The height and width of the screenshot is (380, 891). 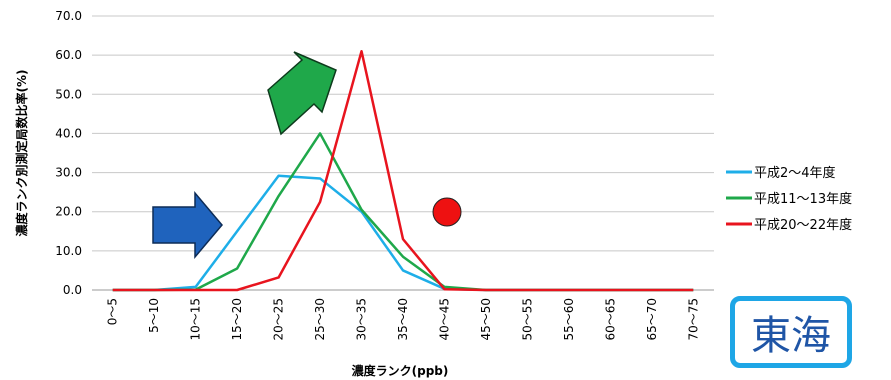 What do you see at coordinates (68, 16) in the screenshot?
I see `y-tick-label: 70.0` at bounding box center [68, 16].